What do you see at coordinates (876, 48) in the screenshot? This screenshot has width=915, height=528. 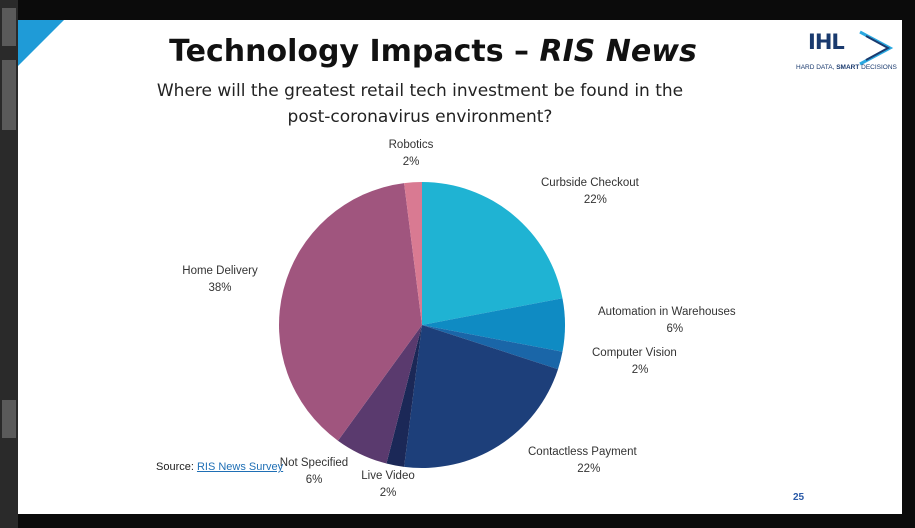 I see `ihl-logo` at bounding box center [876, 48].